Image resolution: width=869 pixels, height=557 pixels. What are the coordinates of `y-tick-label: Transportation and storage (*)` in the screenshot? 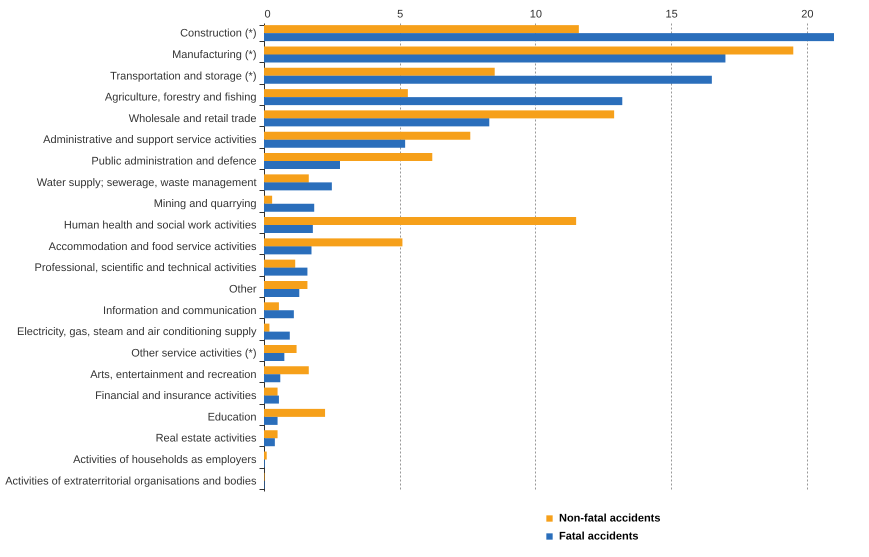 It's located at (183, 76).